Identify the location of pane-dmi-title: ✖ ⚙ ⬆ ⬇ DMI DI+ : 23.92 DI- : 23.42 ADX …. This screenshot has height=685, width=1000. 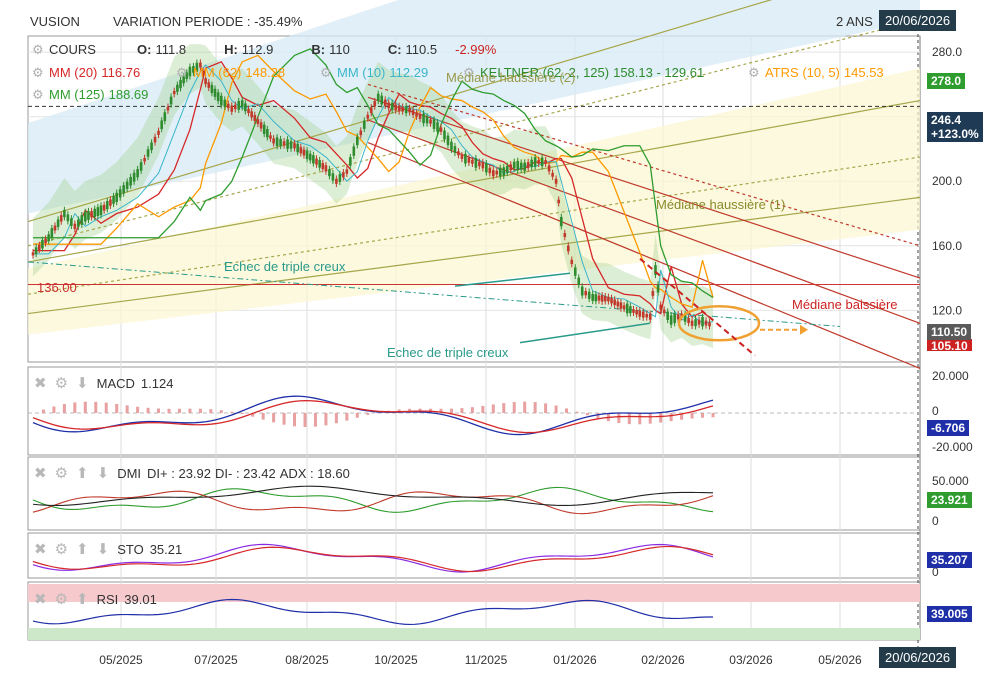
(192, 473).